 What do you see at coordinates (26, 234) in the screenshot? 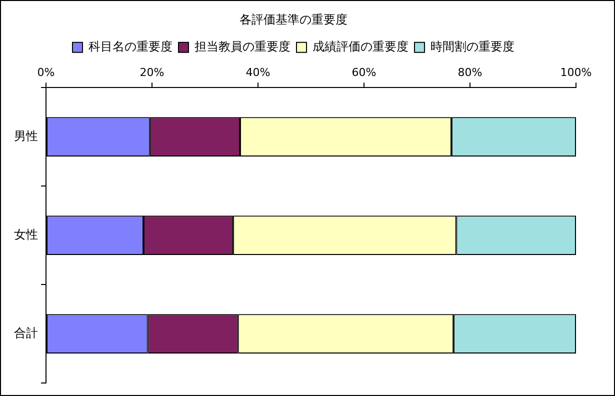
I see `y-tick-label: 女性` at bounding box center [26, 234].